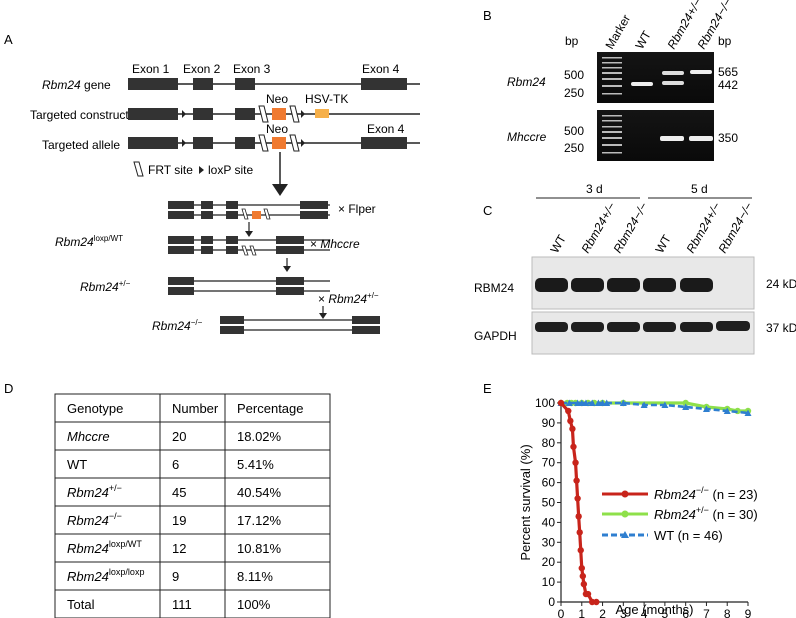 This screenshot has width=796, height=618. I want to click on rbm24-gel-label: Rbm24, so click(526, 82).